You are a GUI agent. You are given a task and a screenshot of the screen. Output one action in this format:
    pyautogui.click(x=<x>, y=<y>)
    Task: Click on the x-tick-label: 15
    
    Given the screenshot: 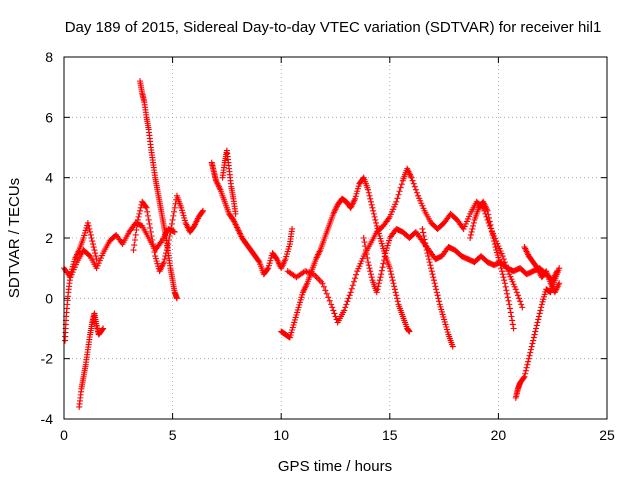 What is the action you would take?
    pyautogui.click(x=390, y=435)
    